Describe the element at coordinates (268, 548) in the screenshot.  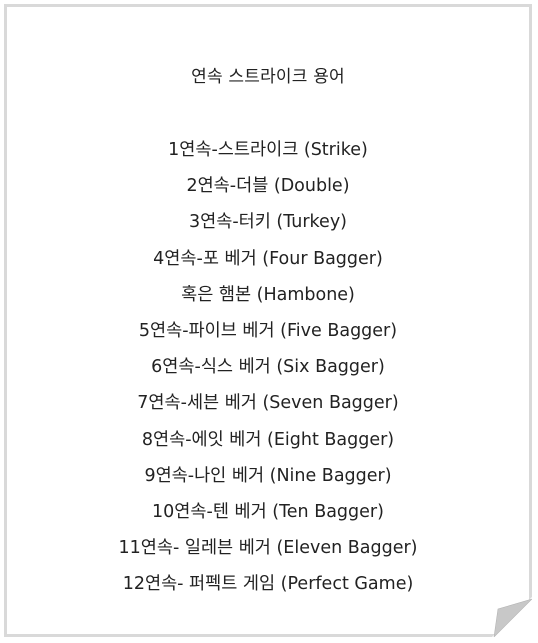
I see `term-line: 11연속- 일레븐 베거 (Eleven Bagger)` at that location.